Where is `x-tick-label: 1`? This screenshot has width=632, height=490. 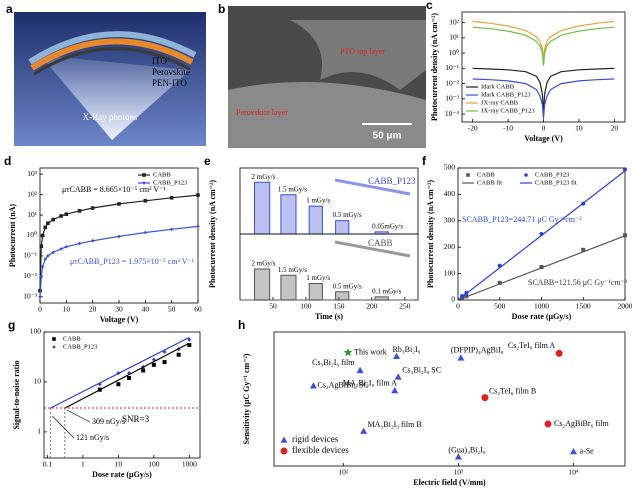
x-tick-label: 1 is located at coordinates (83, 464).